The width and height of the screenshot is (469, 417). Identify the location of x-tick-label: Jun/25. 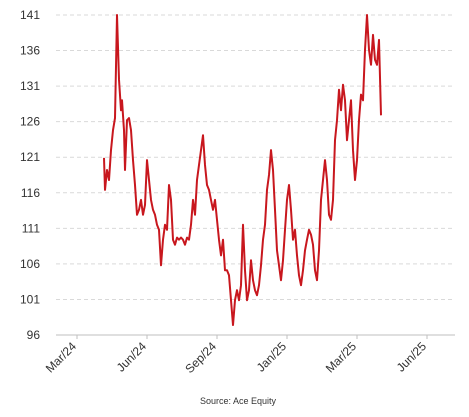
(412, 357).